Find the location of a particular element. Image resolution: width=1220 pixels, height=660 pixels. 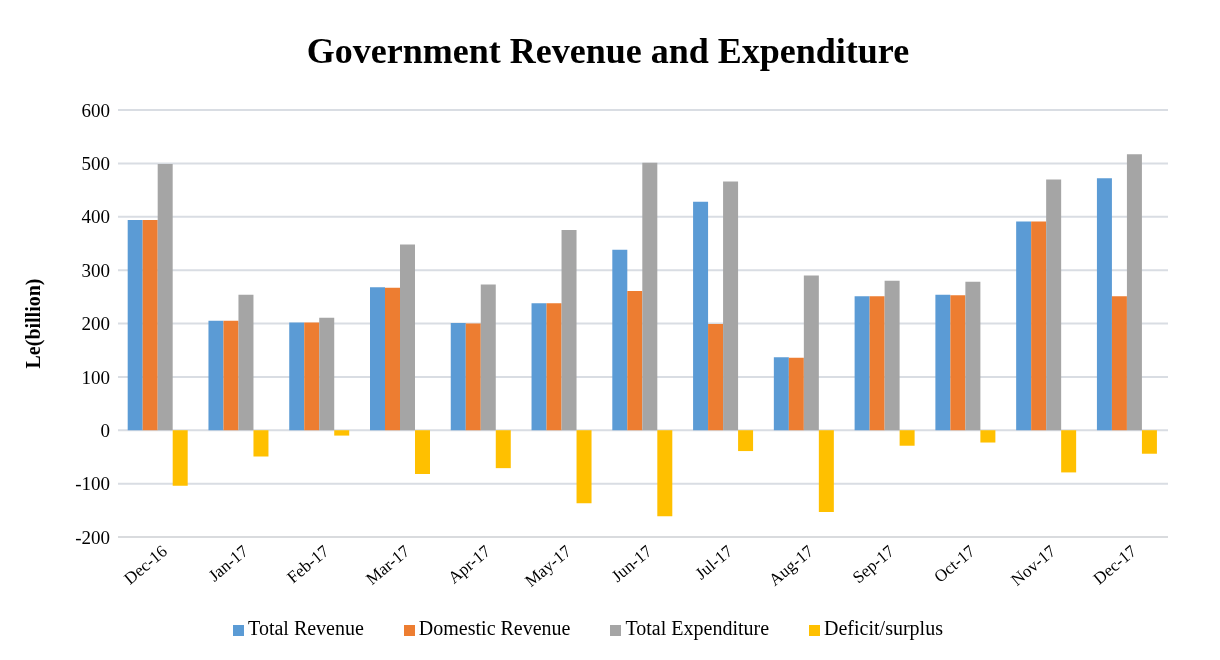

y-tick-label: -100 is located at coordinates (92, 484).